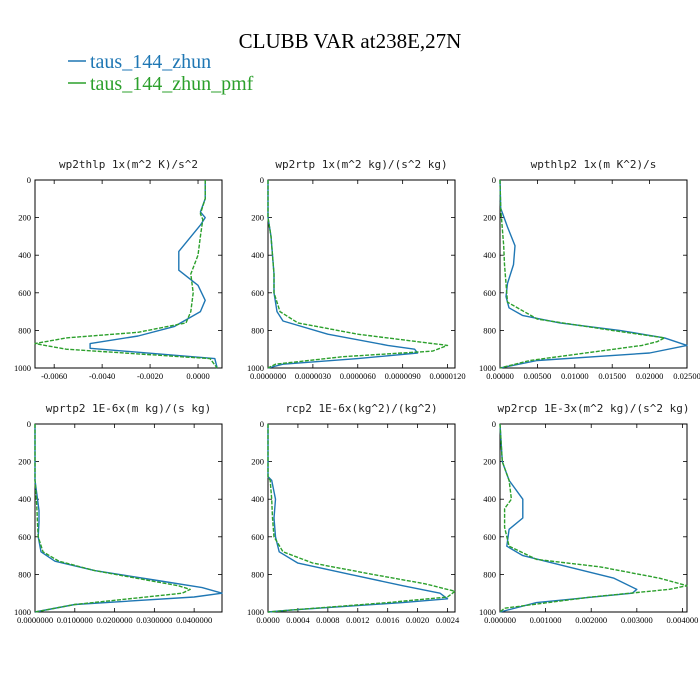  I want to click on x-tick-label: 0.00500, so click(538, 376).